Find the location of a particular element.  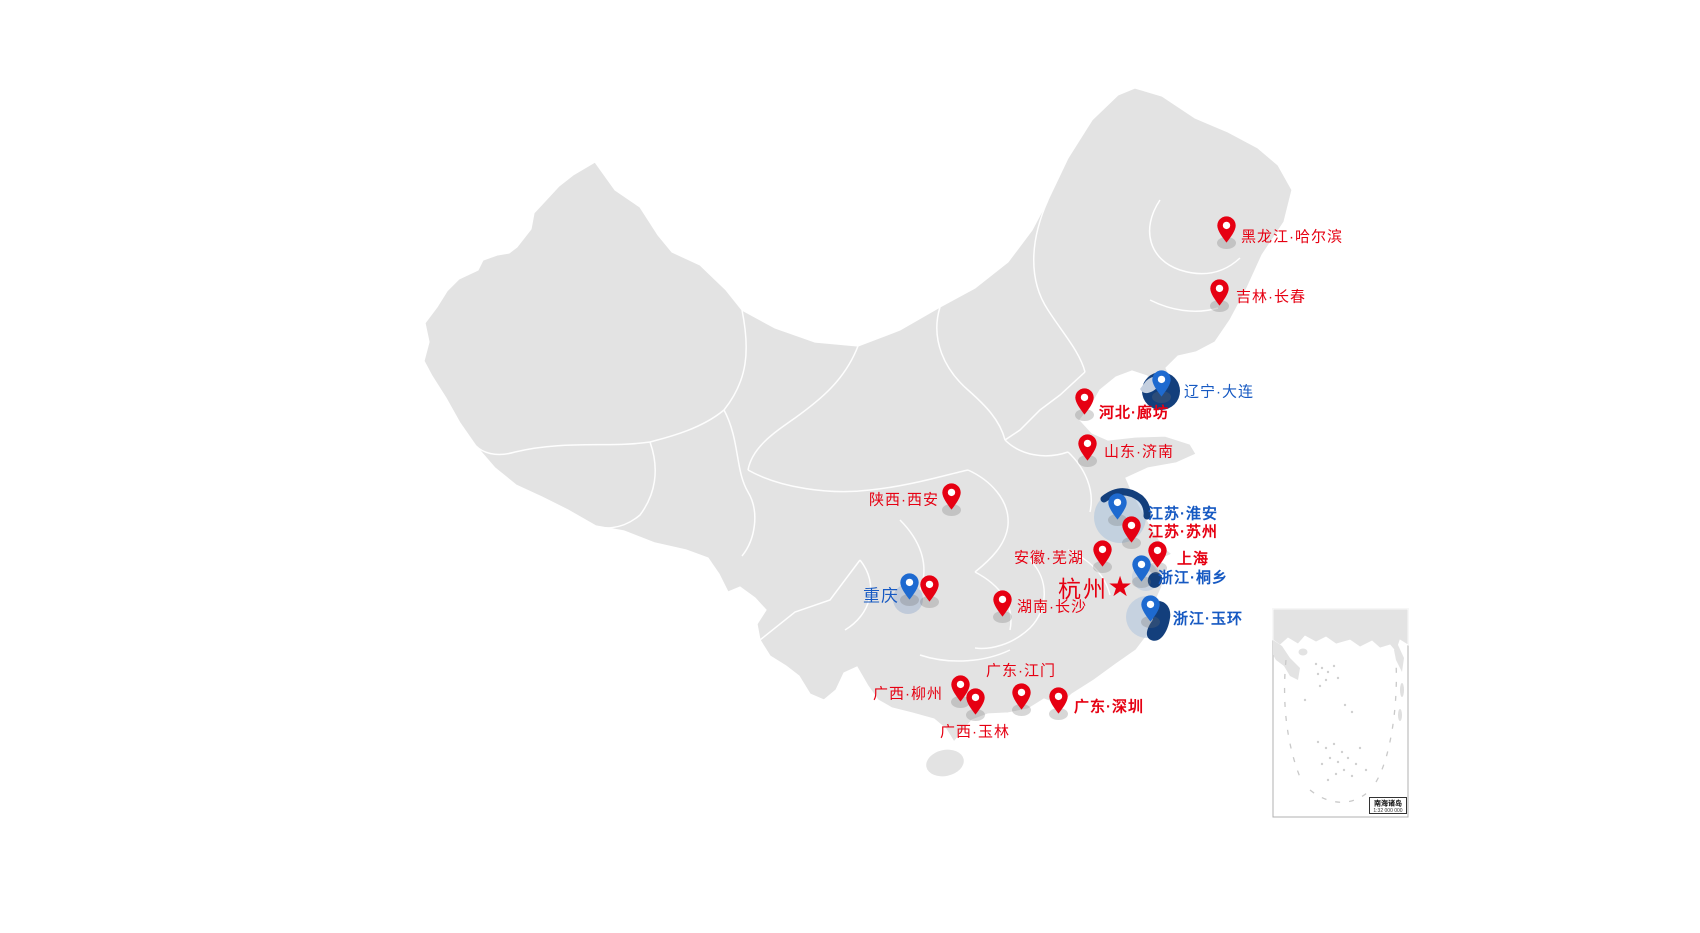

marker-label-zhejiang-tongxiang: 浙江·桐乡 is located at coordinates (1193, 578).